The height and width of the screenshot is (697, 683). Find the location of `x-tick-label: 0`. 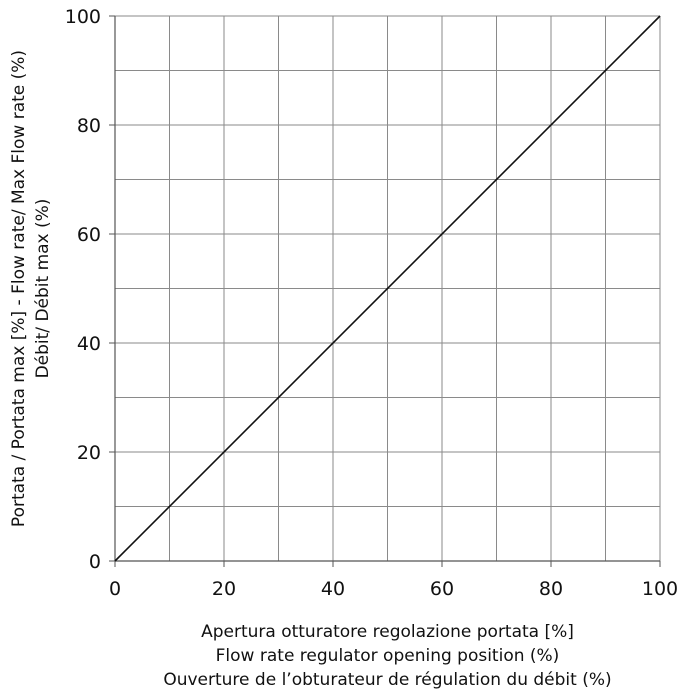

x-tick-label: 0 is located at coordinates (115, 589).